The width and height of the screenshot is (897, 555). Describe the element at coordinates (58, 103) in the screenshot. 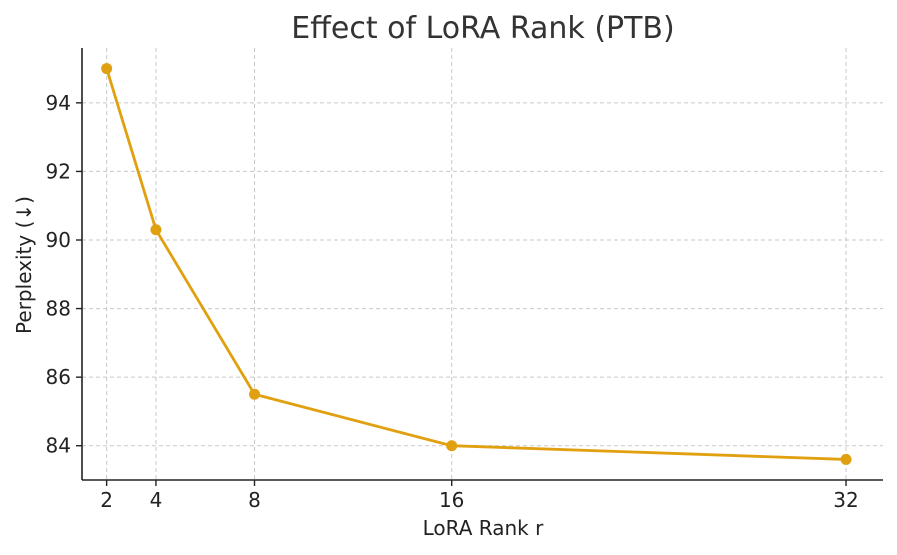

I see `y-tick-label: 94` at that location.